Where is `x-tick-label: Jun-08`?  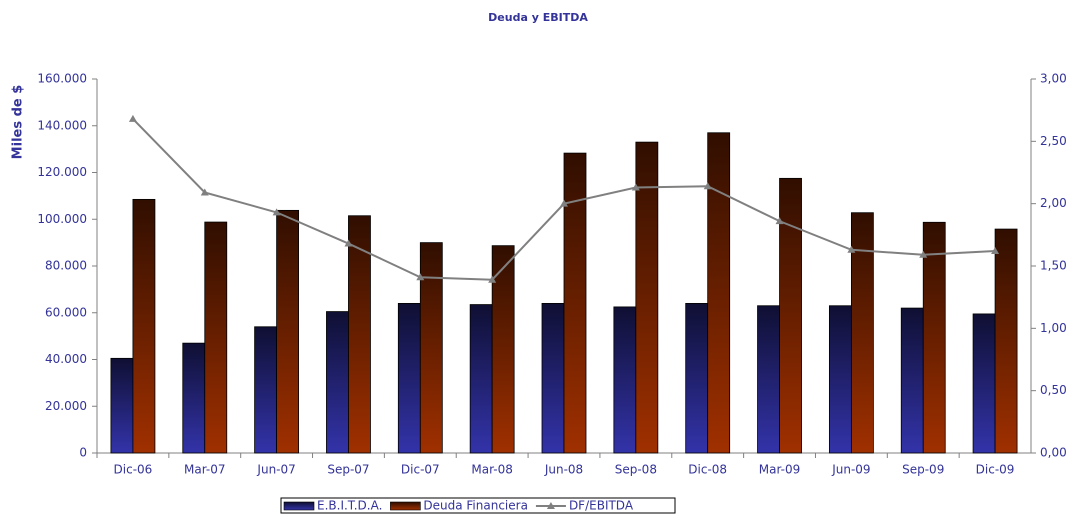 x-tick-label: Jun-08 is located at coordinates (563, 470).